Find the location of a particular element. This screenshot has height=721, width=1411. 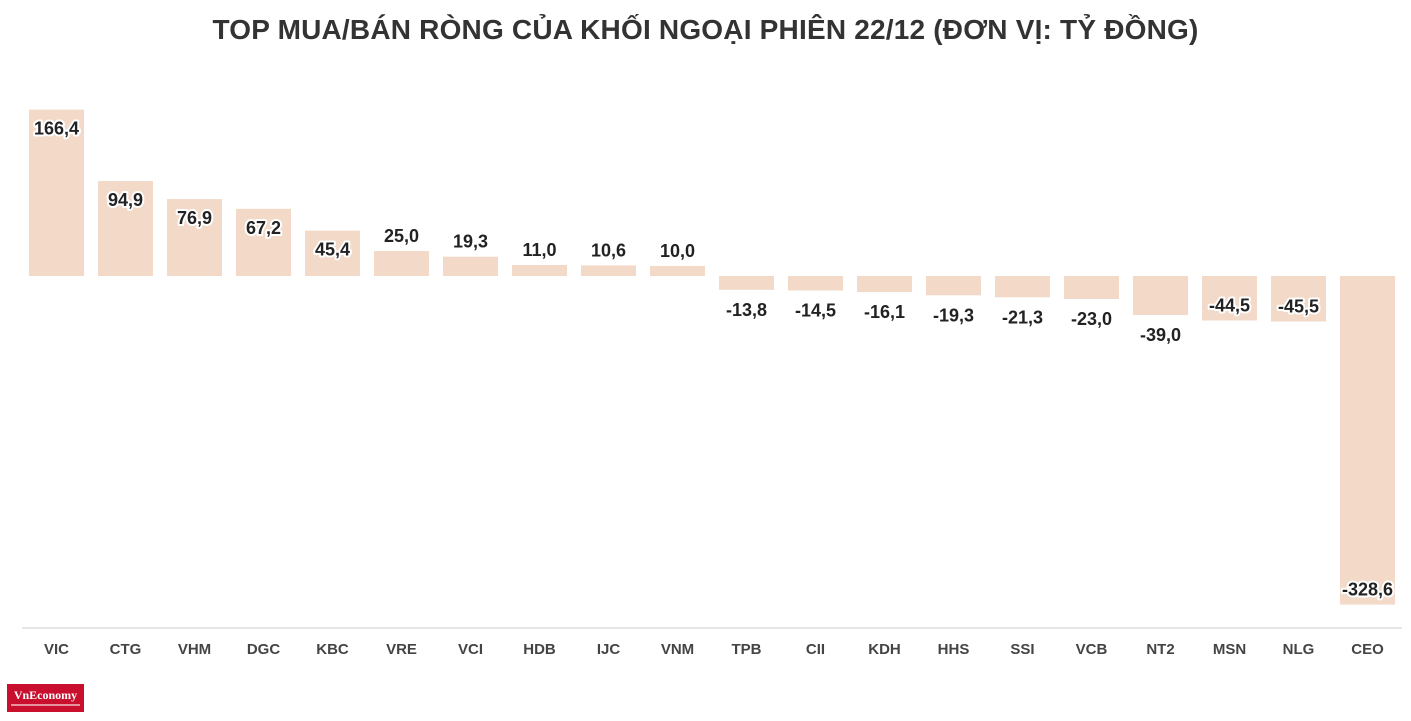

x-tick-label-dgc: DGC is located at coordinates (264, 649).